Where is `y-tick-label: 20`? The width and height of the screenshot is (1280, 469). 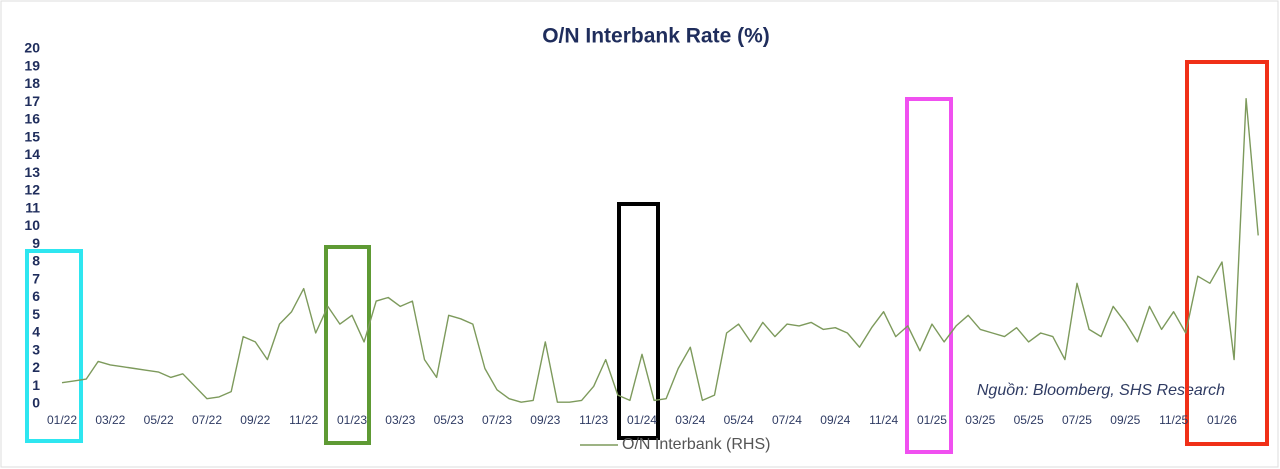
y-tick-label: 20 is located at coordinates (32, 48).